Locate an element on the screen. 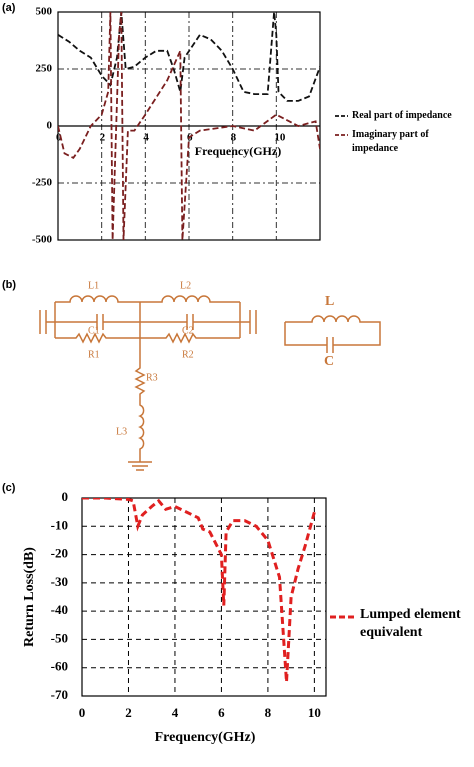 The height and width of the screenshot is (767, 474). legend-label: Lumped element equivalent is located at coordinates (410, 623).